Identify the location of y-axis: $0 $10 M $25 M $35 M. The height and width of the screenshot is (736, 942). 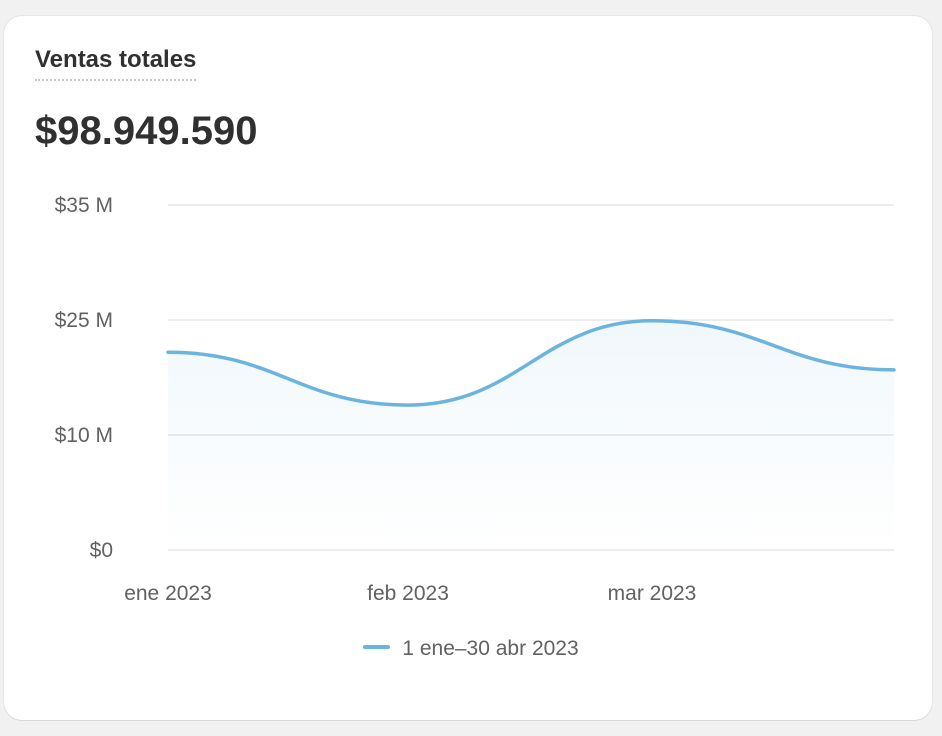
(84, 378).